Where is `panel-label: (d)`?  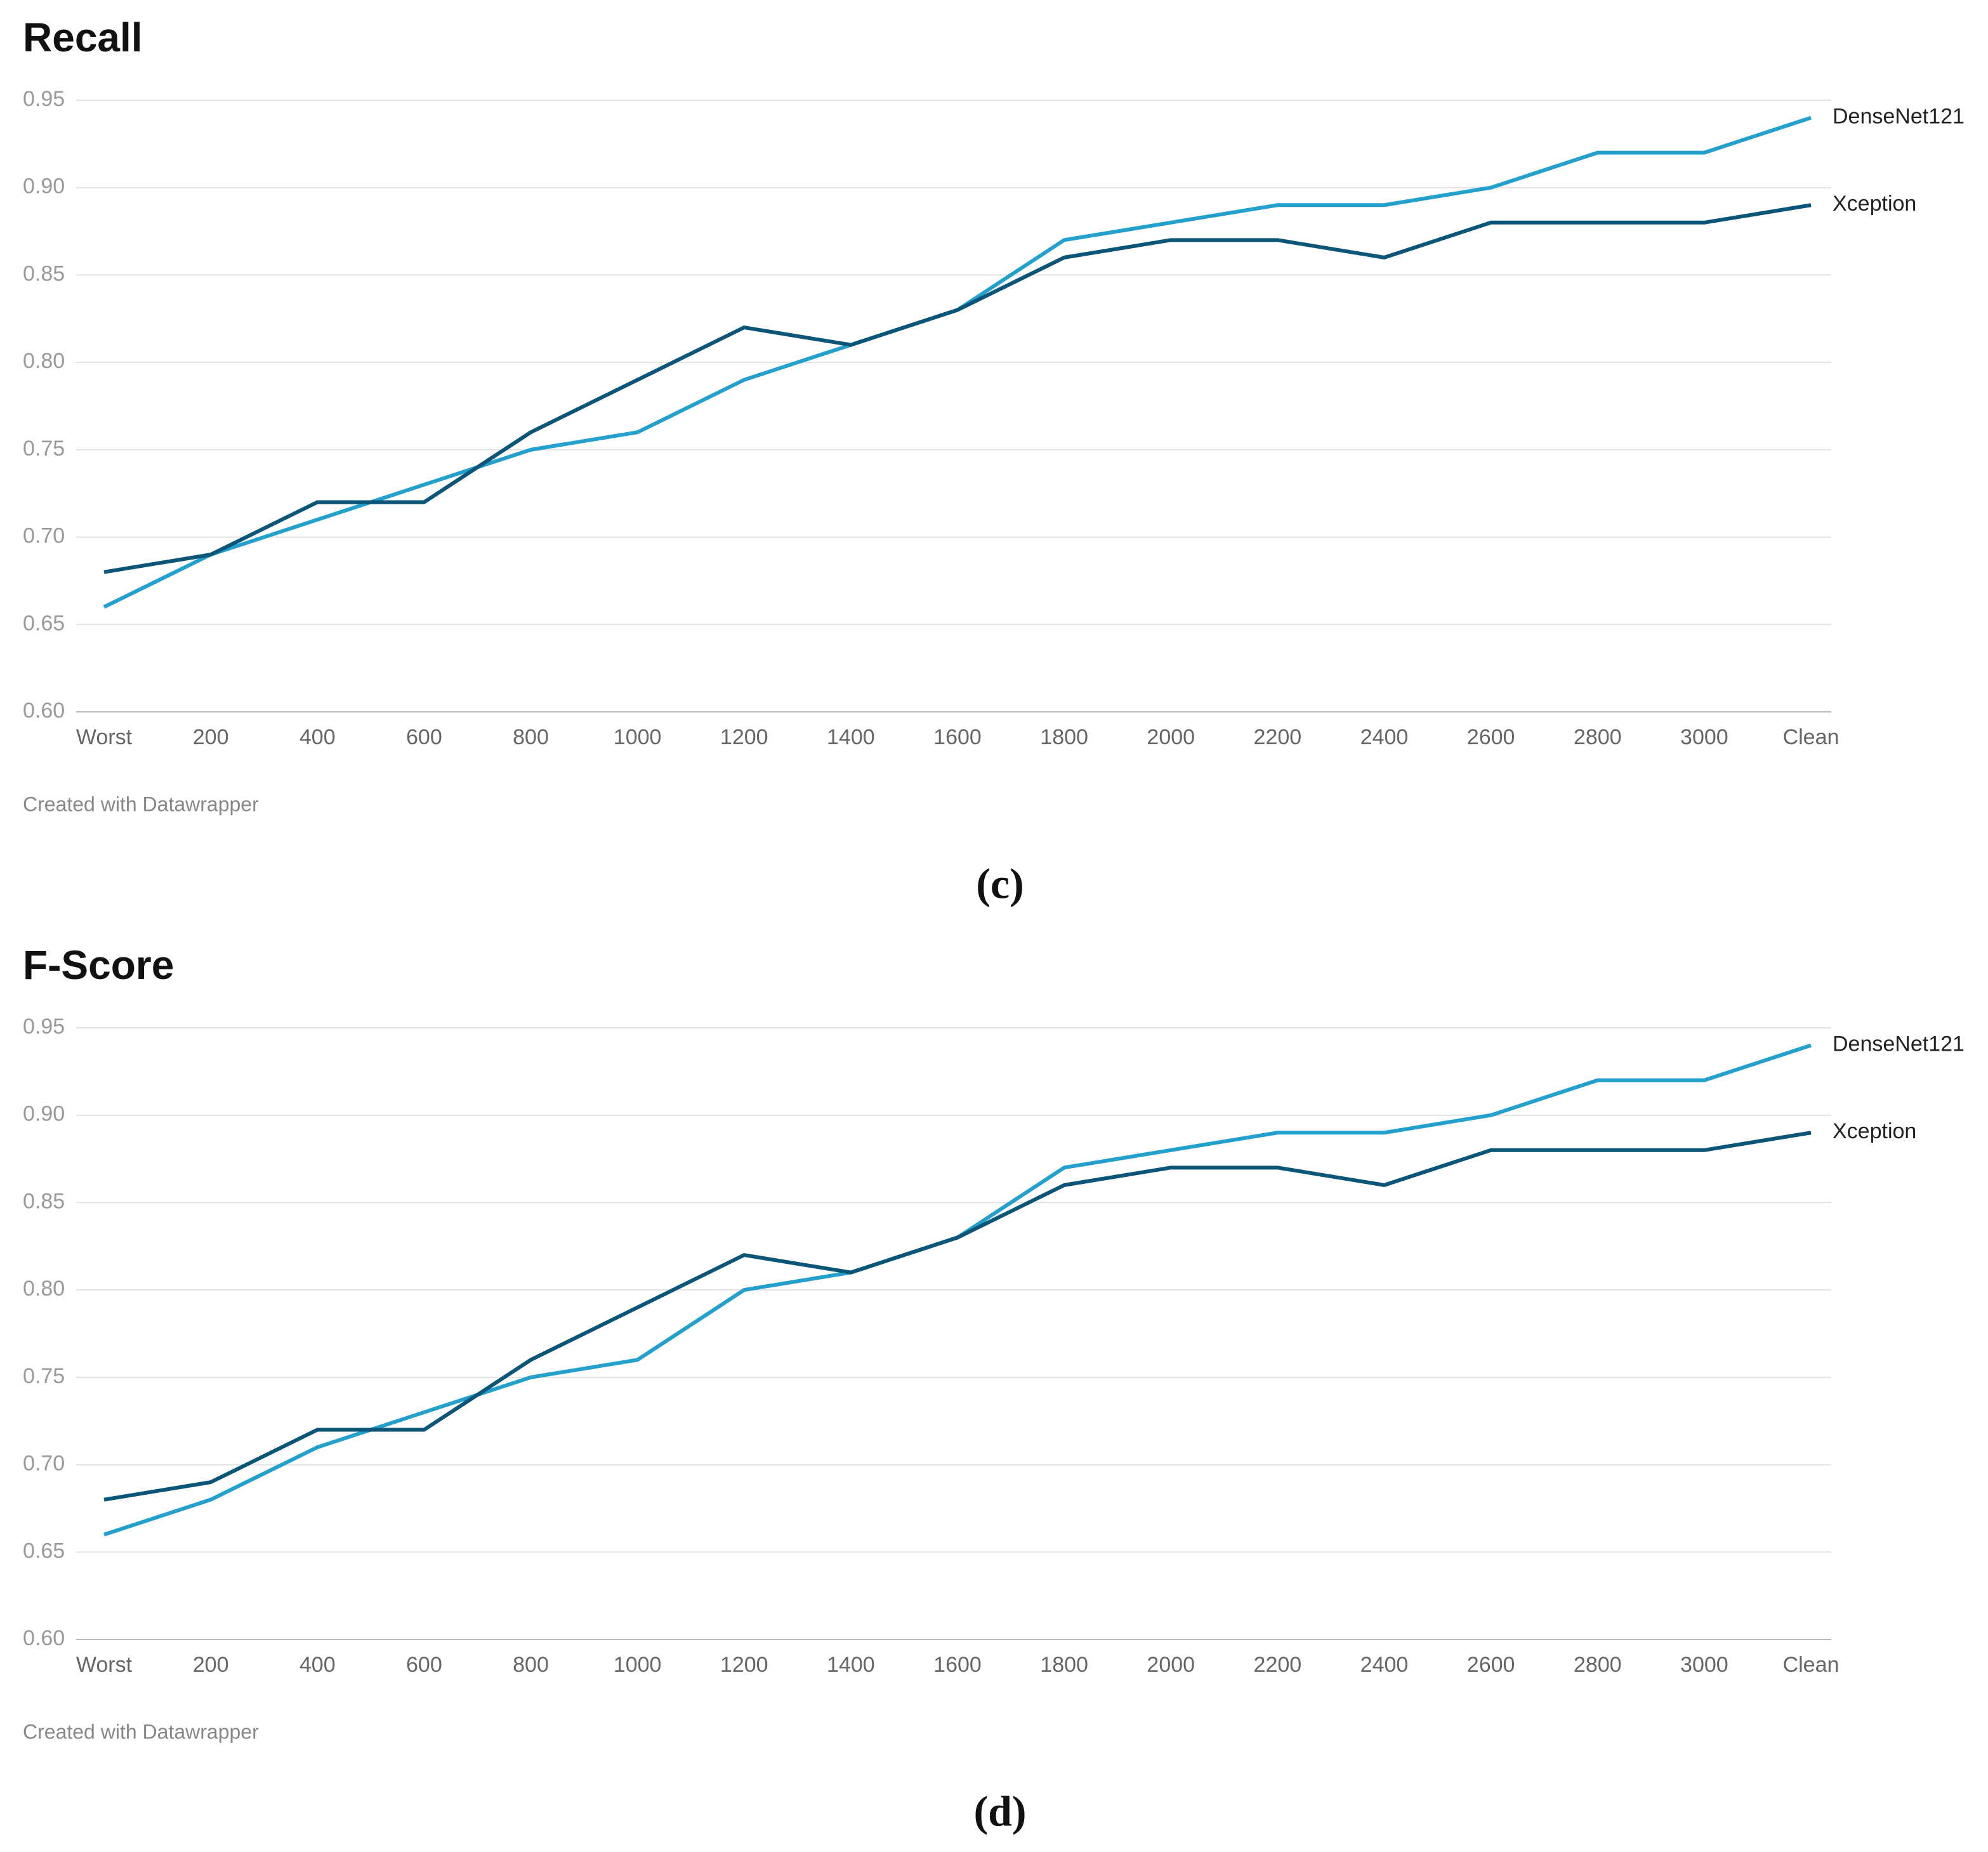
panel-label: (d) is located at coordinates (999, 1811).